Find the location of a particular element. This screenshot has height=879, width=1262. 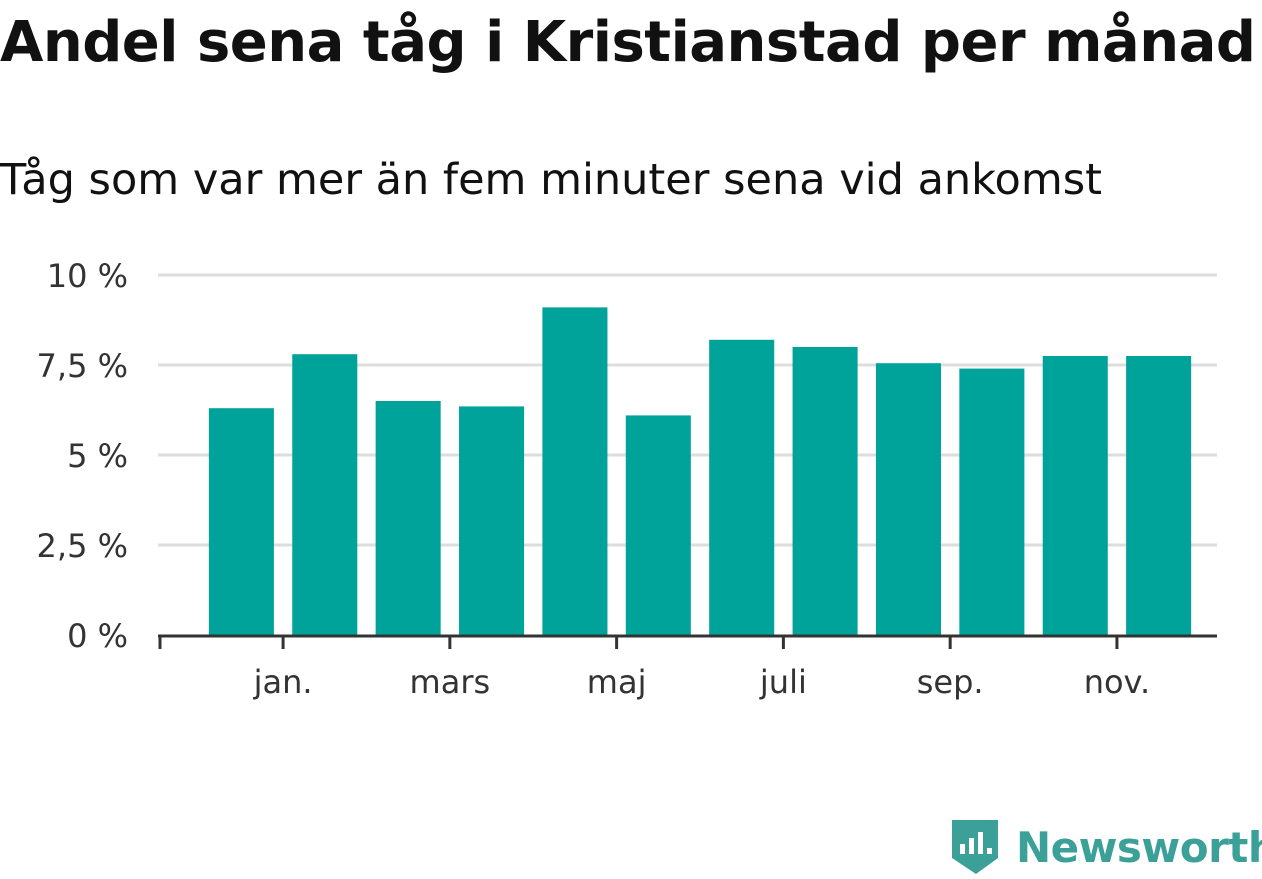

y-tick-label: 0 % is located at coordinates (97, 636).